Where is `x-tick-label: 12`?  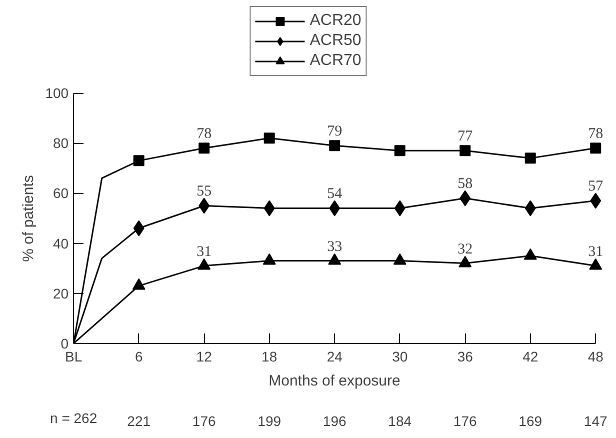 x-tick-label: 12 is located at coordinates (204, 356).